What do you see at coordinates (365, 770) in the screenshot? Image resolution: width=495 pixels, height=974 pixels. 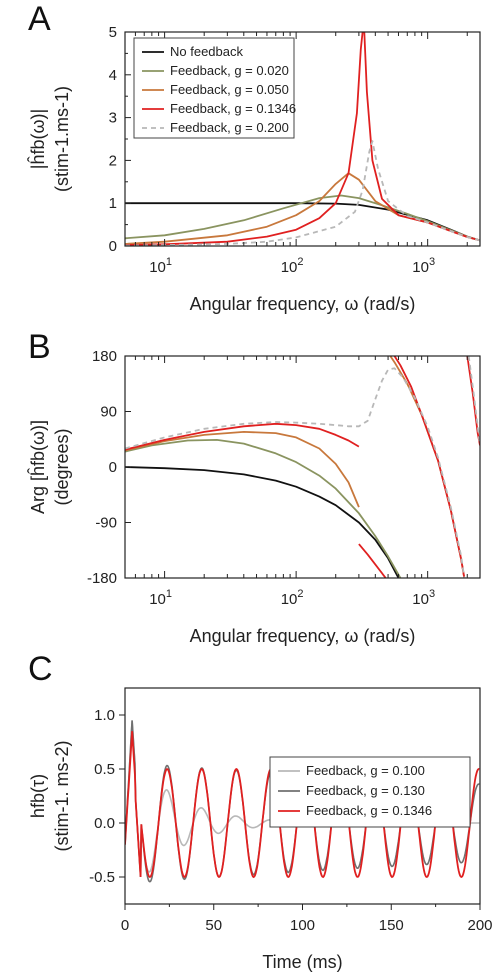 I see `legend-label: Feedback, g = 0.100` at bounding box center [365, 770].